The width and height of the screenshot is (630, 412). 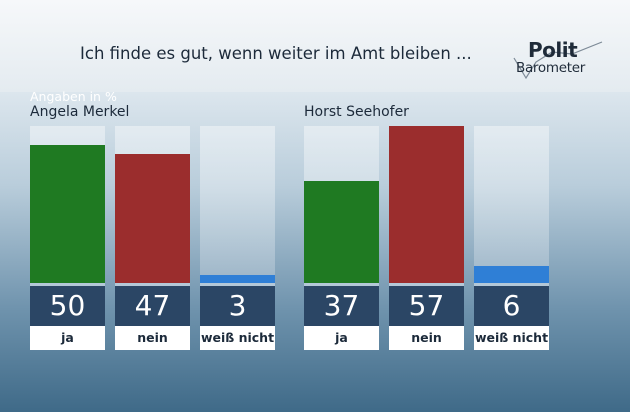 What do you see at coordinates (511, 284) in the screenshot?
I see `bar-baseline-horst-seehofer-weiss-nicht` at bounding box center [511, 284].